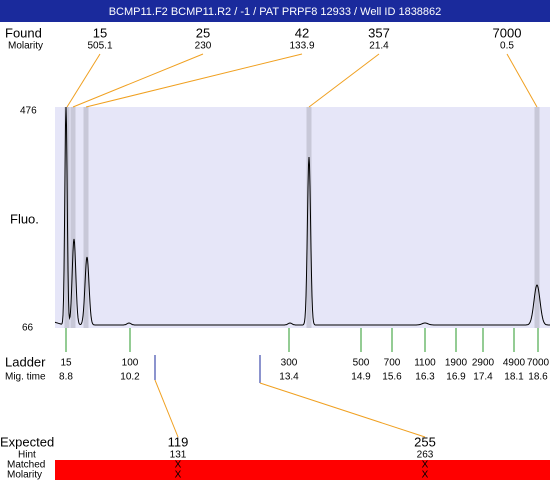 The width and height of the screenshot is (550, 480). What do you see at coordinates (23, 32) in the screenshot?
I see `found-label: Found` at bounding box center [23, 32].